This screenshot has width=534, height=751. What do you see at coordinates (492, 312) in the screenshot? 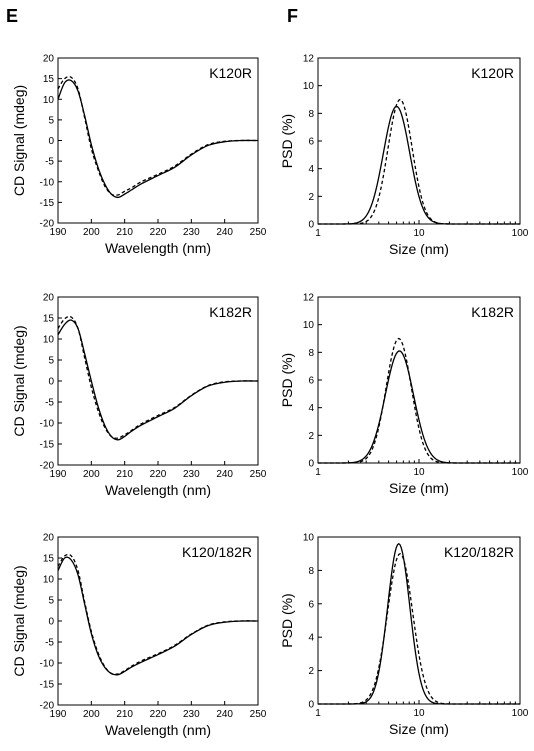
I see `mutant-label: K182R` at bounding box center [492, 312].